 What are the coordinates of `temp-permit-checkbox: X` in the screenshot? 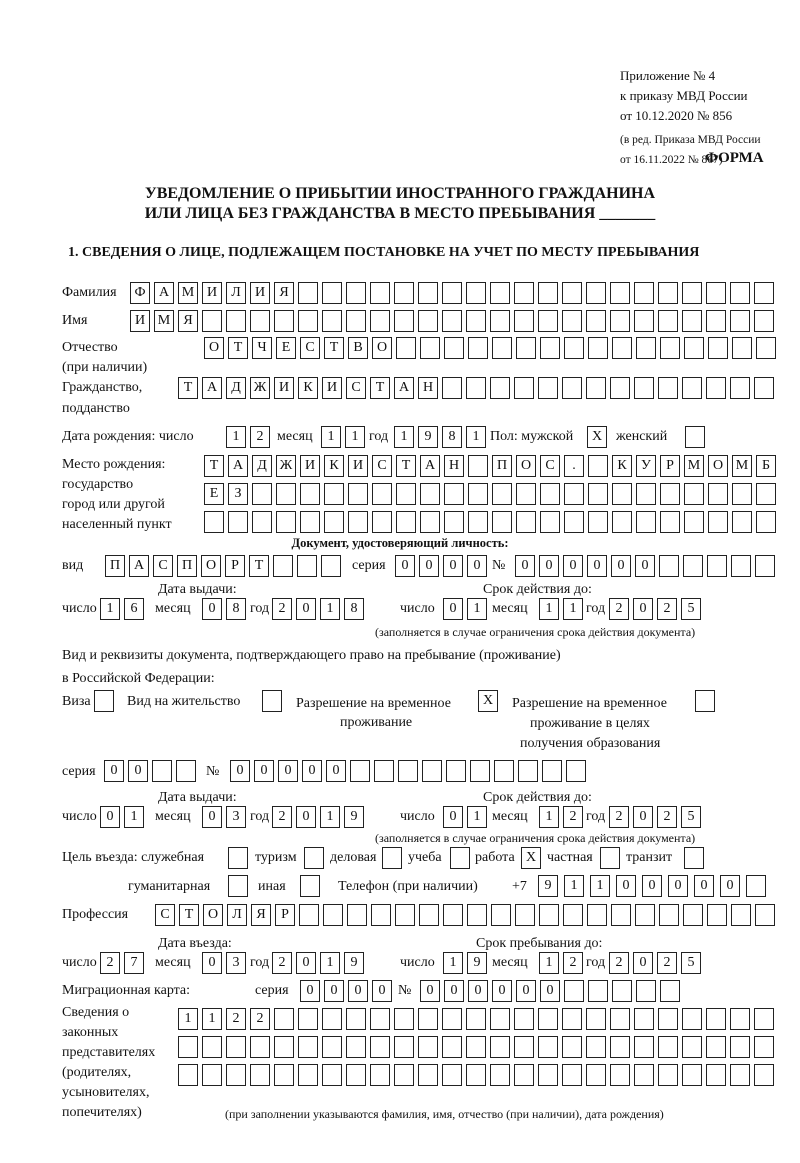 It's located at (488, 701).